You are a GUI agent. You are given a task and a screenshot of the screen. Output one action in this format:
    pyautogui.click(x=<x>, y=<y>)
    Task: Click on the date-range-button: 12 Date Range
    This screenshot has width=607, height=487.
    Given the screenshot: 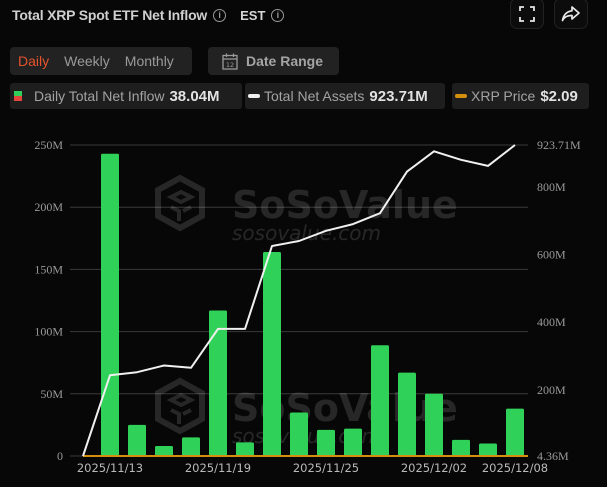 What is the action you would take?
    pyautogui.click(x=273, y=61)
    